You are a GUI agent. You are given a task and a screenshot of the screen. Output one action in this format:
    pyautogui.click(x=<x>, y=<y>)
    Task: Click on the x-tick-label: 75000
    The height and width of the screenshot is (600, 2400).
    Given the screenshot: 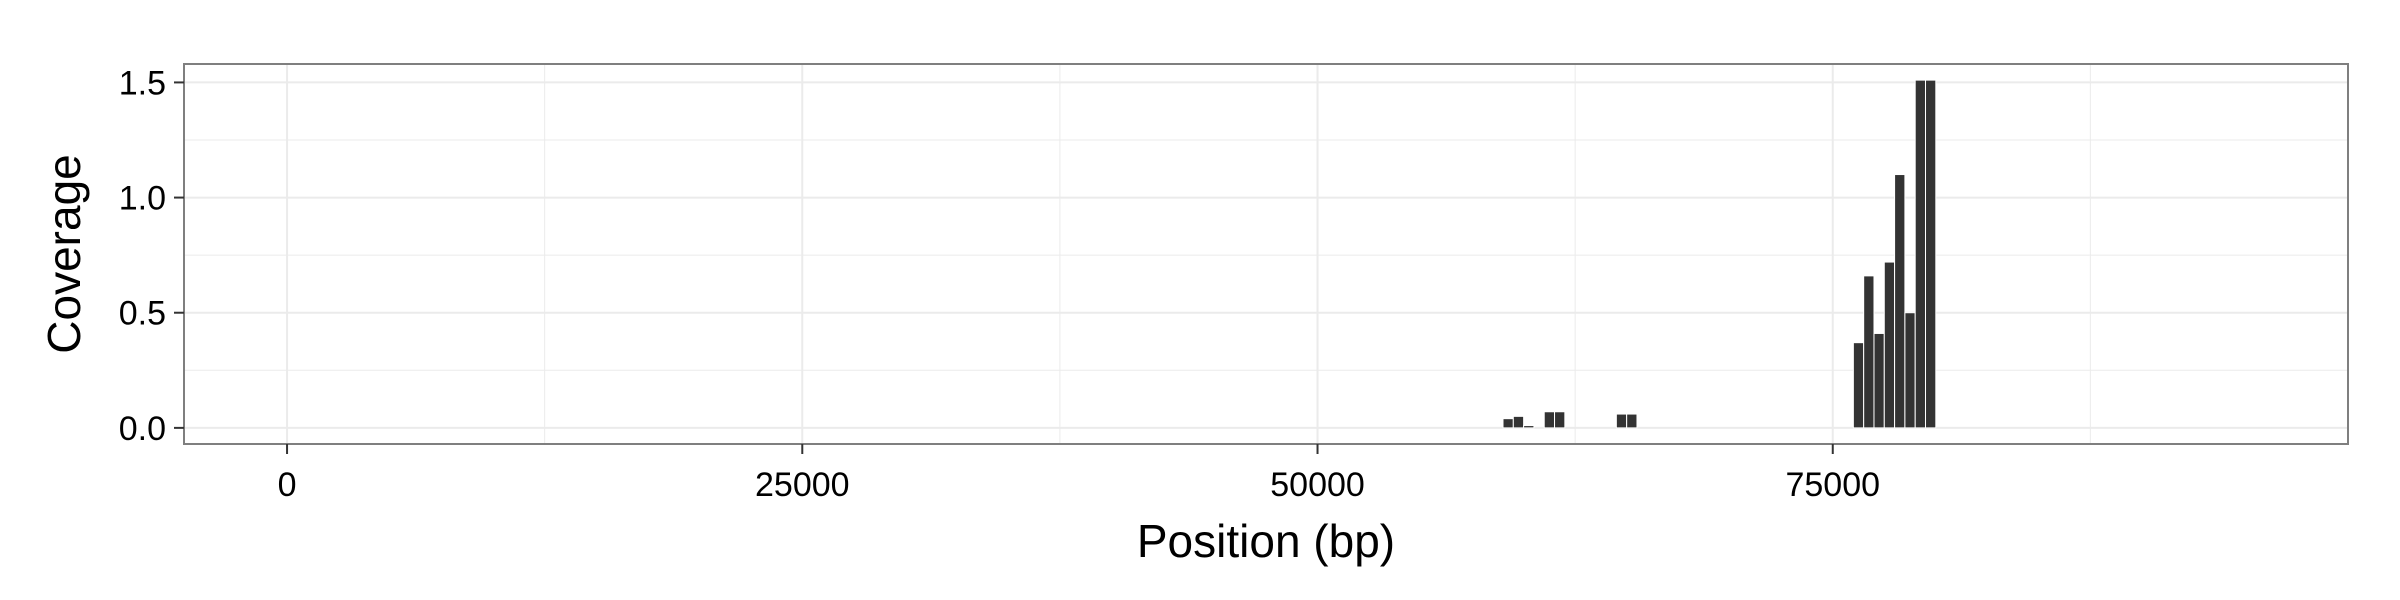 What is the action you would take?
    pyautogui.click(x=1832, y=485)
    